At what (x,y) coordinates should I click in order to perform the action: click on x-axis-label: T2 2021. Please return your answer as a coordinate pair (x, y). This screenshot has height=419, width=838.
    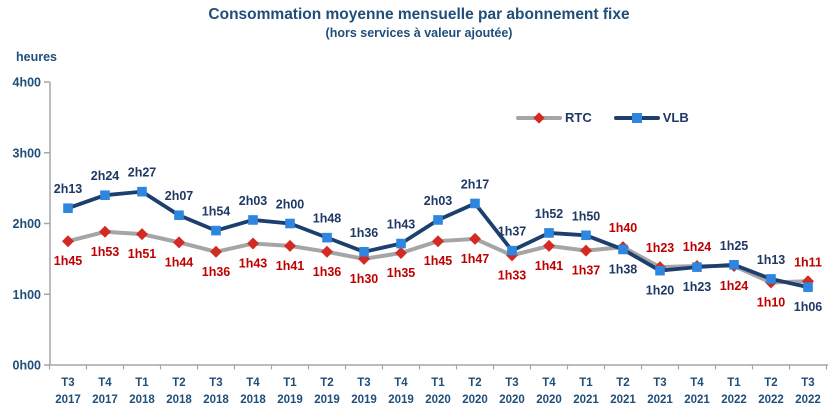
    Looking at the image, I should click on (623, 391).